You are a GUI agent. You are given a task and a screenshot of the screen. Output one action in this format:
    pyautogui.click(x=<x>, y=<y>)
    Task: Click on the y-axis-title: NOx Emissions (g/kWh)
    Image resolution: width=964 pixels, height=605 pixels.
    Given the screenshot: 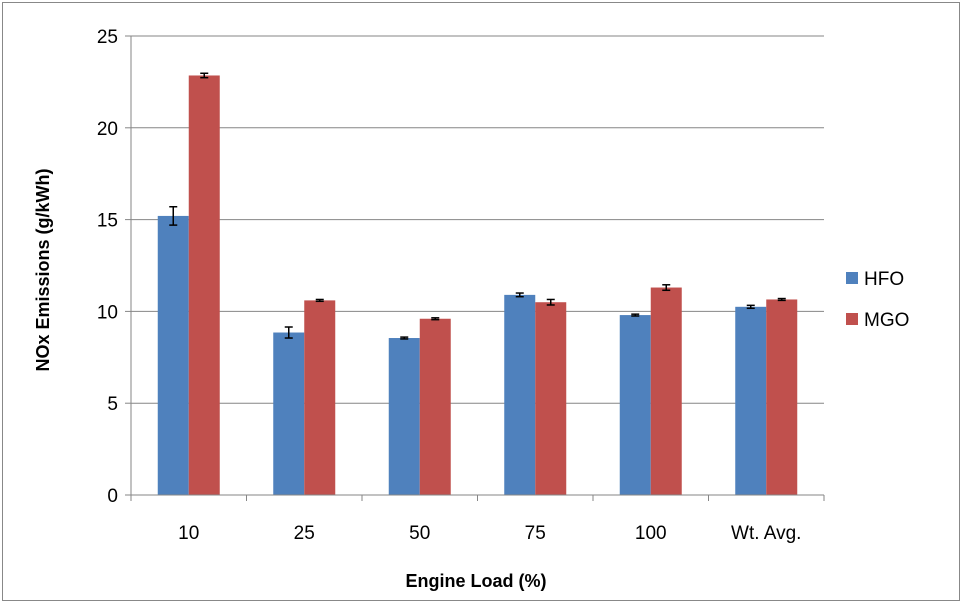 What is the action you would take?
    pyautogui.click(x=43, y=269)
    